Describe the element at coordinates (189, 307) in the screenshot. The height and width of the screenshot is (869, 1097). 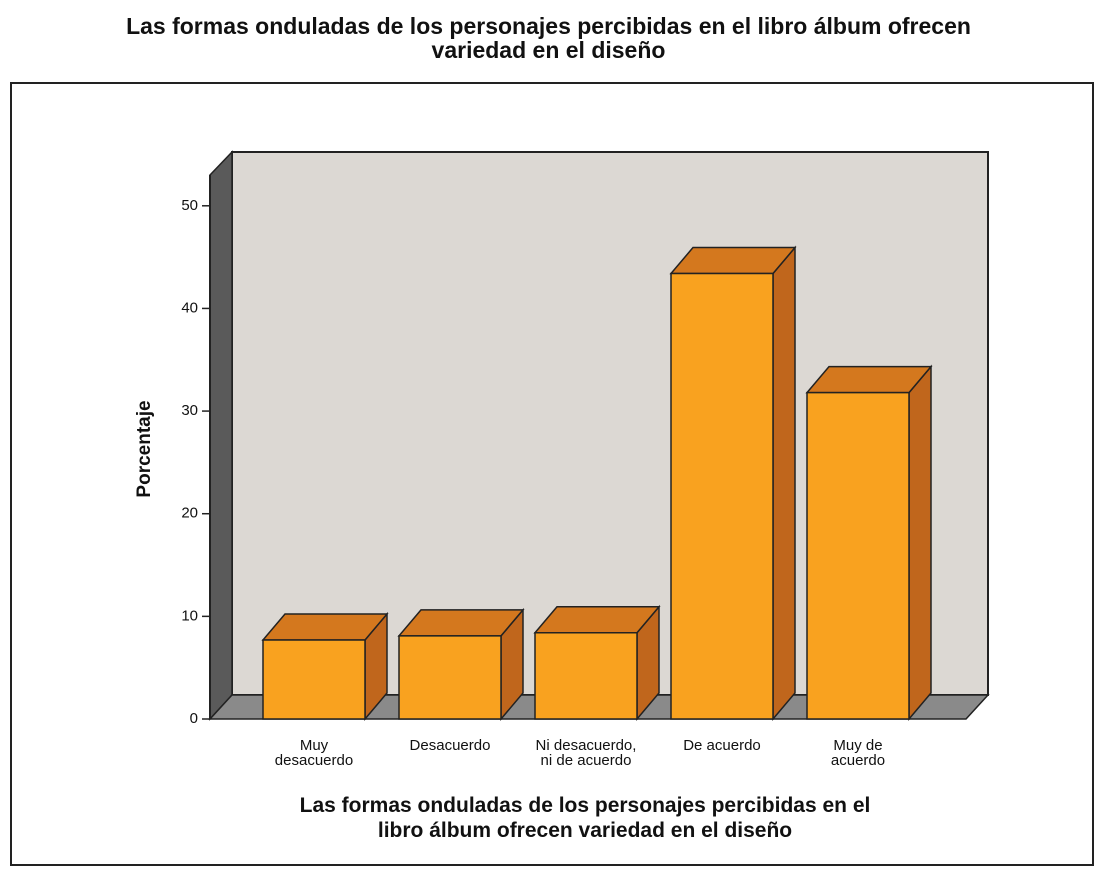
I see `y-tick-label: 40` at that location.